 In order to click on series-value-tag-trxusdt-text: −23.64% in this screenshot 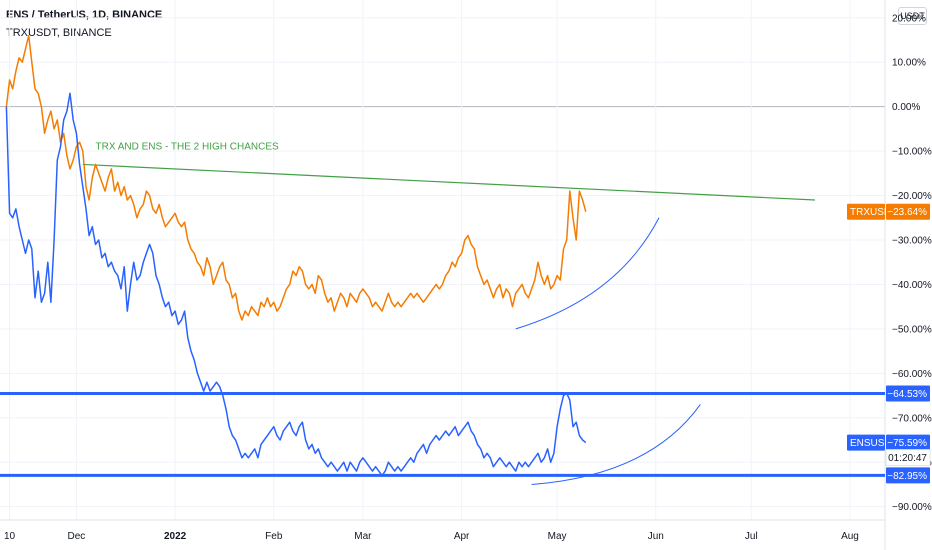, I will do `click(907, 212)`.